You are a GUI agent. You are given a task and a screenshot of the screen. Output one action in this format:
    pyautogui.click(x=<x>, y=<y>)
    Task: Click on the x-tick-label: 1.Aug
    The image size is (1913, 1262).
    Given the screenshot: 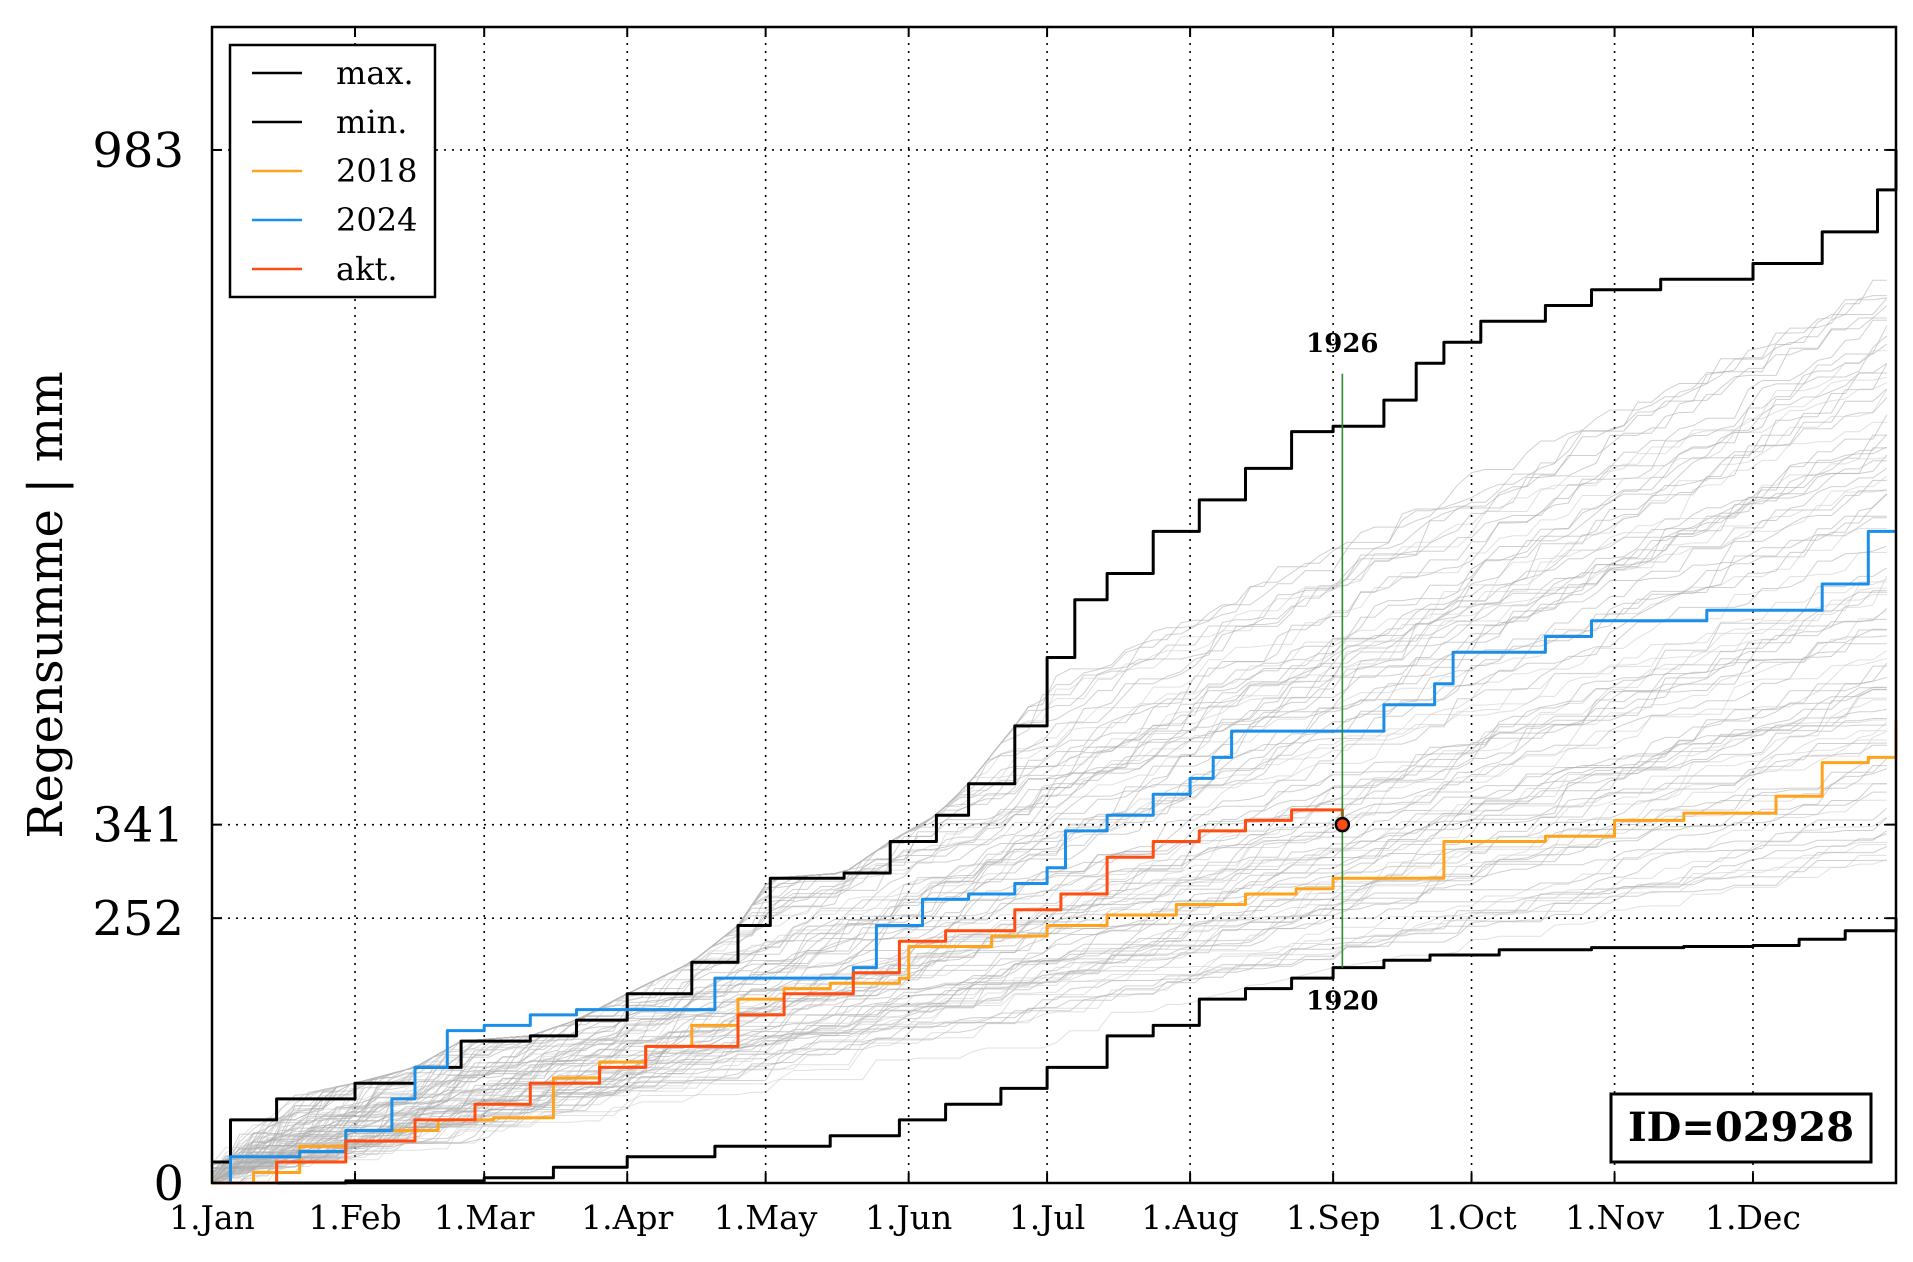 What is the action you would take?
    pyautogui.click(x=1190, y=1217)
    